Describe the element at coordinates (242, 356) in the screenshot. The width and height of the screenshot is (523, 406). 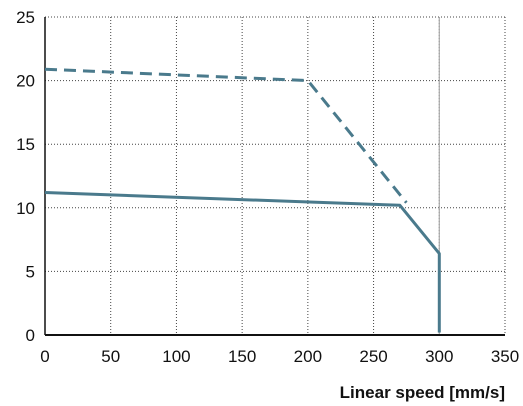
I see `x-tick-label: 150` at that location.